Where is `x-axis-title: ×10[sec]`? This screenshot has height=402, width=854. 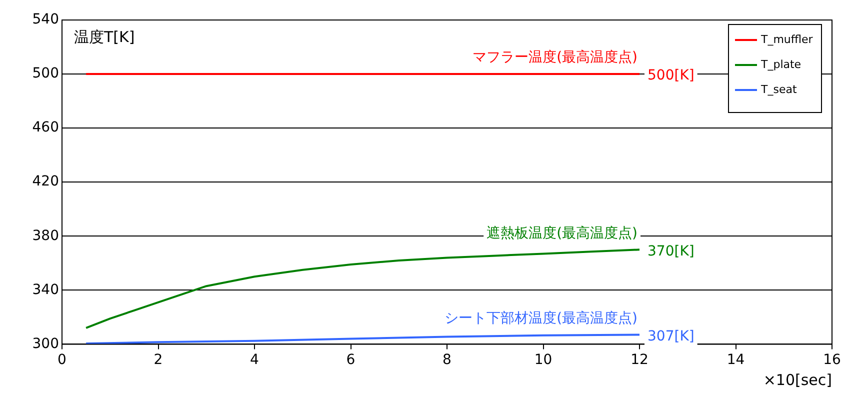
x-axis-title: ×10[sec] is located at coordinates (797, 379).